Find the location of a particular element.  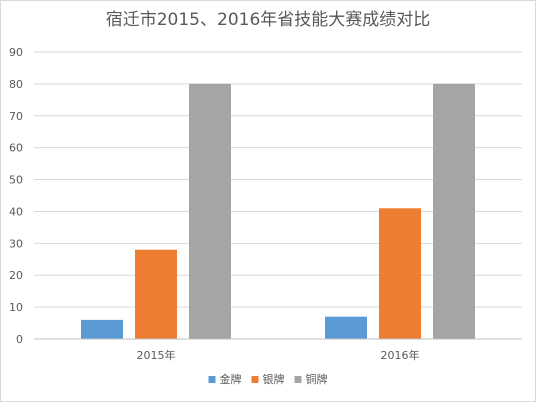

legend: 金牌 银牌 铜牌 is located at coordinates (268, 379).